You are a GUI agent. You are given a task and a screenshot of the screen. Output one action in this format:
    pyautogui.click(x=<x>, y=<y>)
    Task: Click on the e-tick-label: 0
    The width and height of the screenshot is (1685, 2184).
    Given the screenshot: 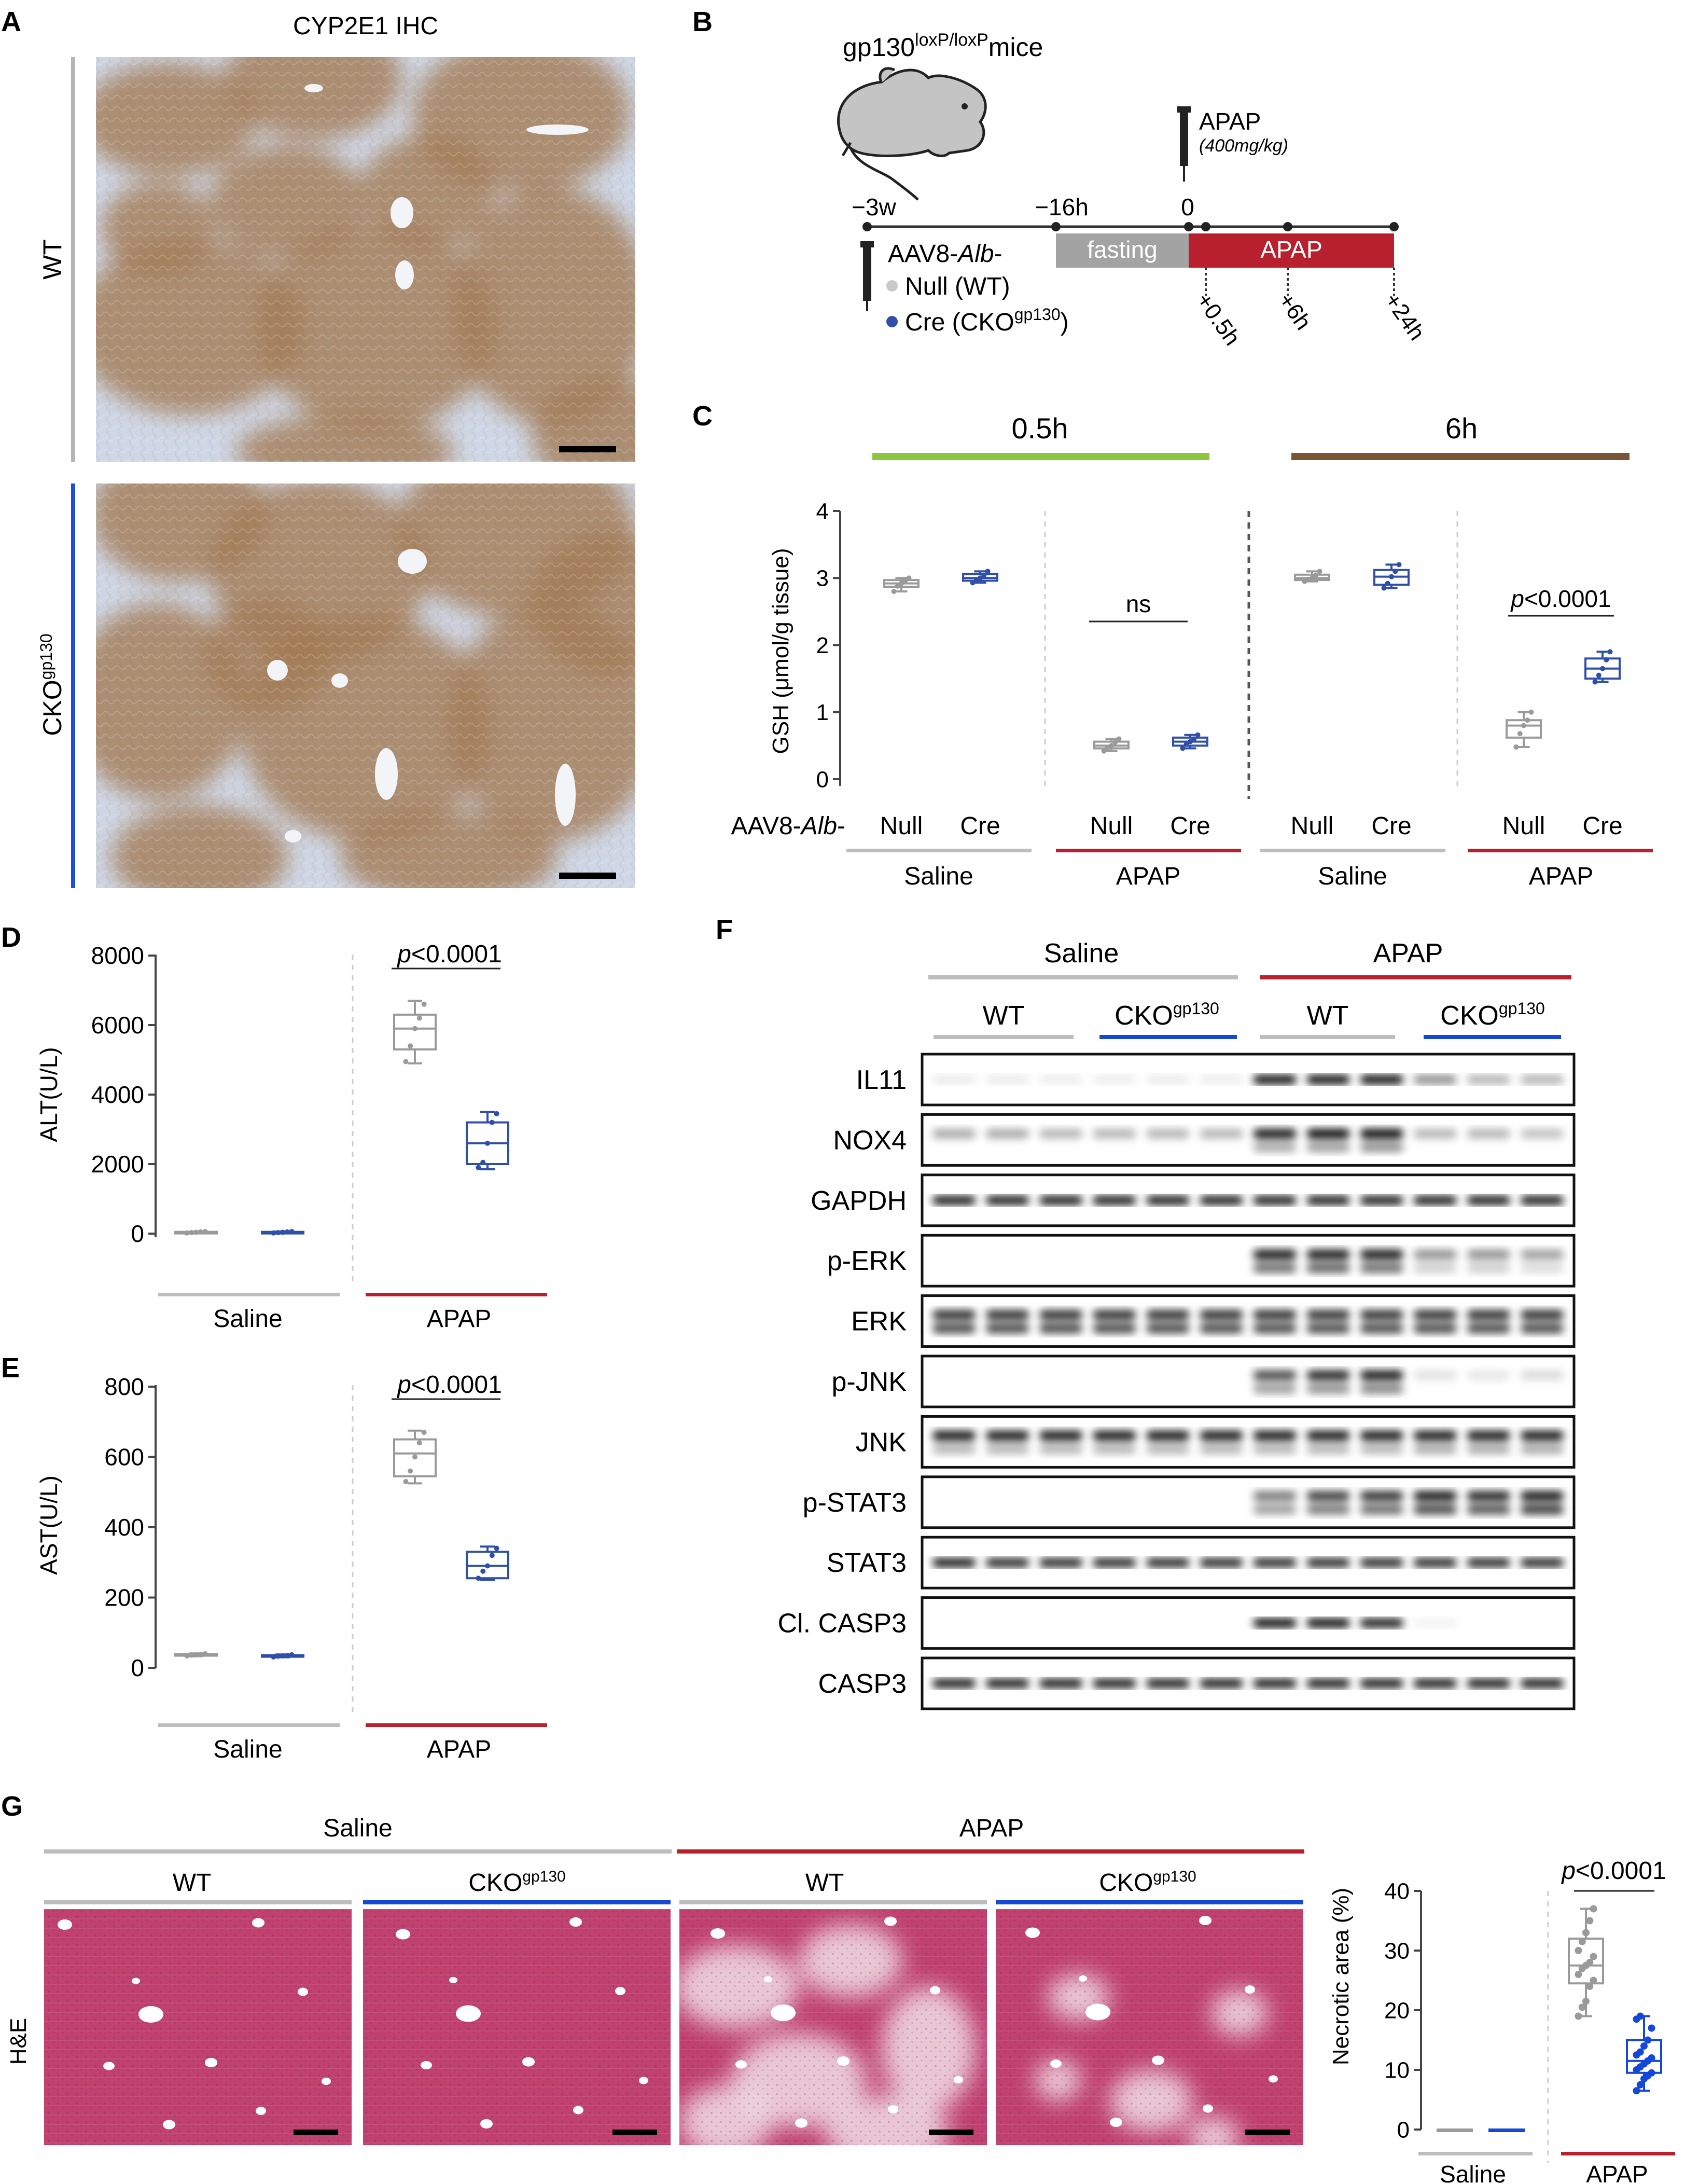 What is the action you would take?
    pyautogui.click(x=137, y=1667)
    